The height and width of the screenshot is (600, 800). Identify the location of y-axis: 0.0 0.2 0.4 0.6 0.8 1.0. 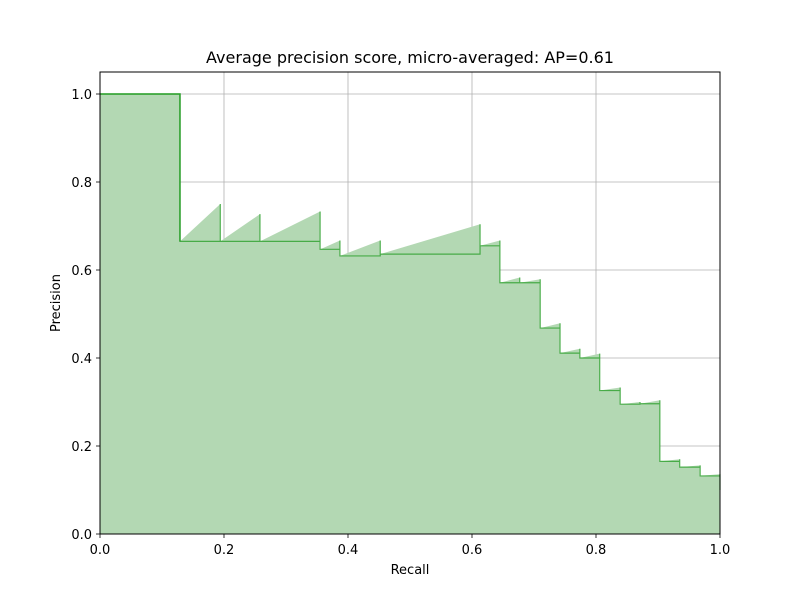
(85, 315).